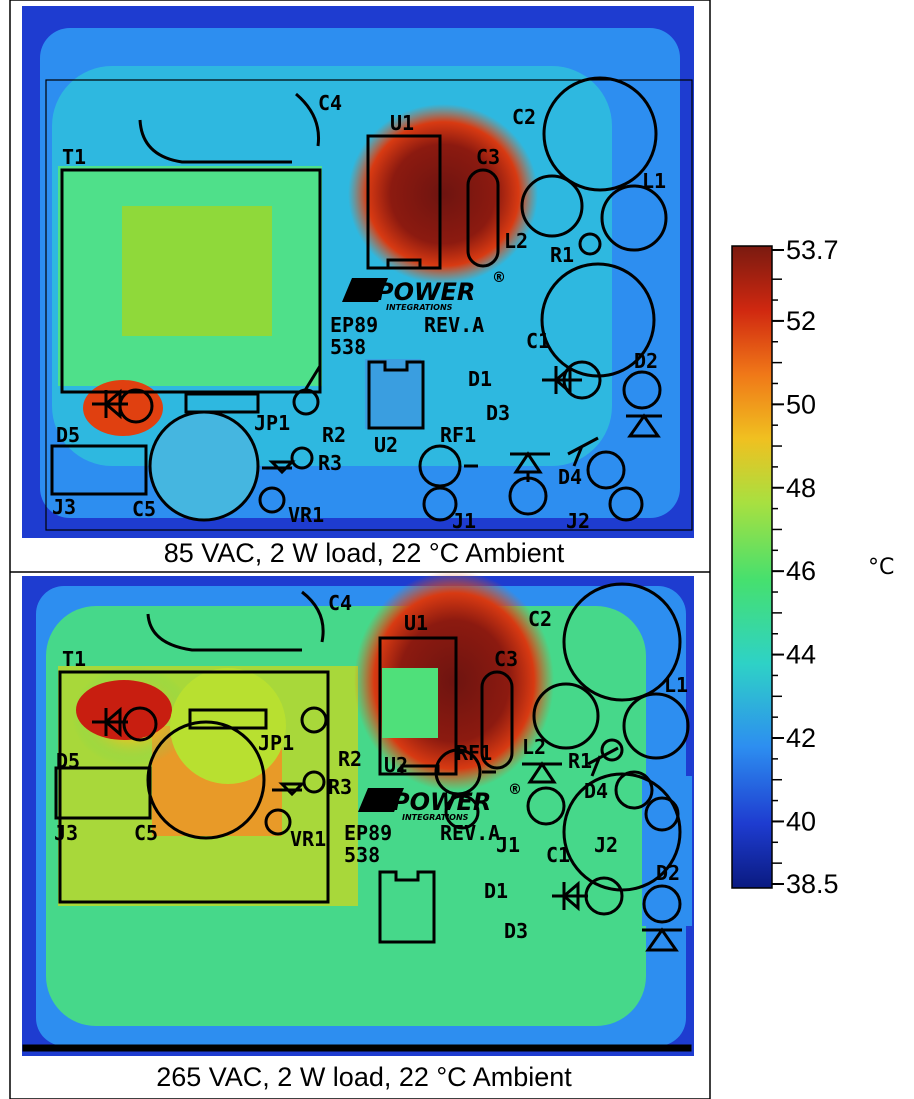 The width and height of the screenshot is (914, 1099). Describe the element at coordinates (801, 821) in the screenshot. I see `colorbar-tick-label: 40` at that location.